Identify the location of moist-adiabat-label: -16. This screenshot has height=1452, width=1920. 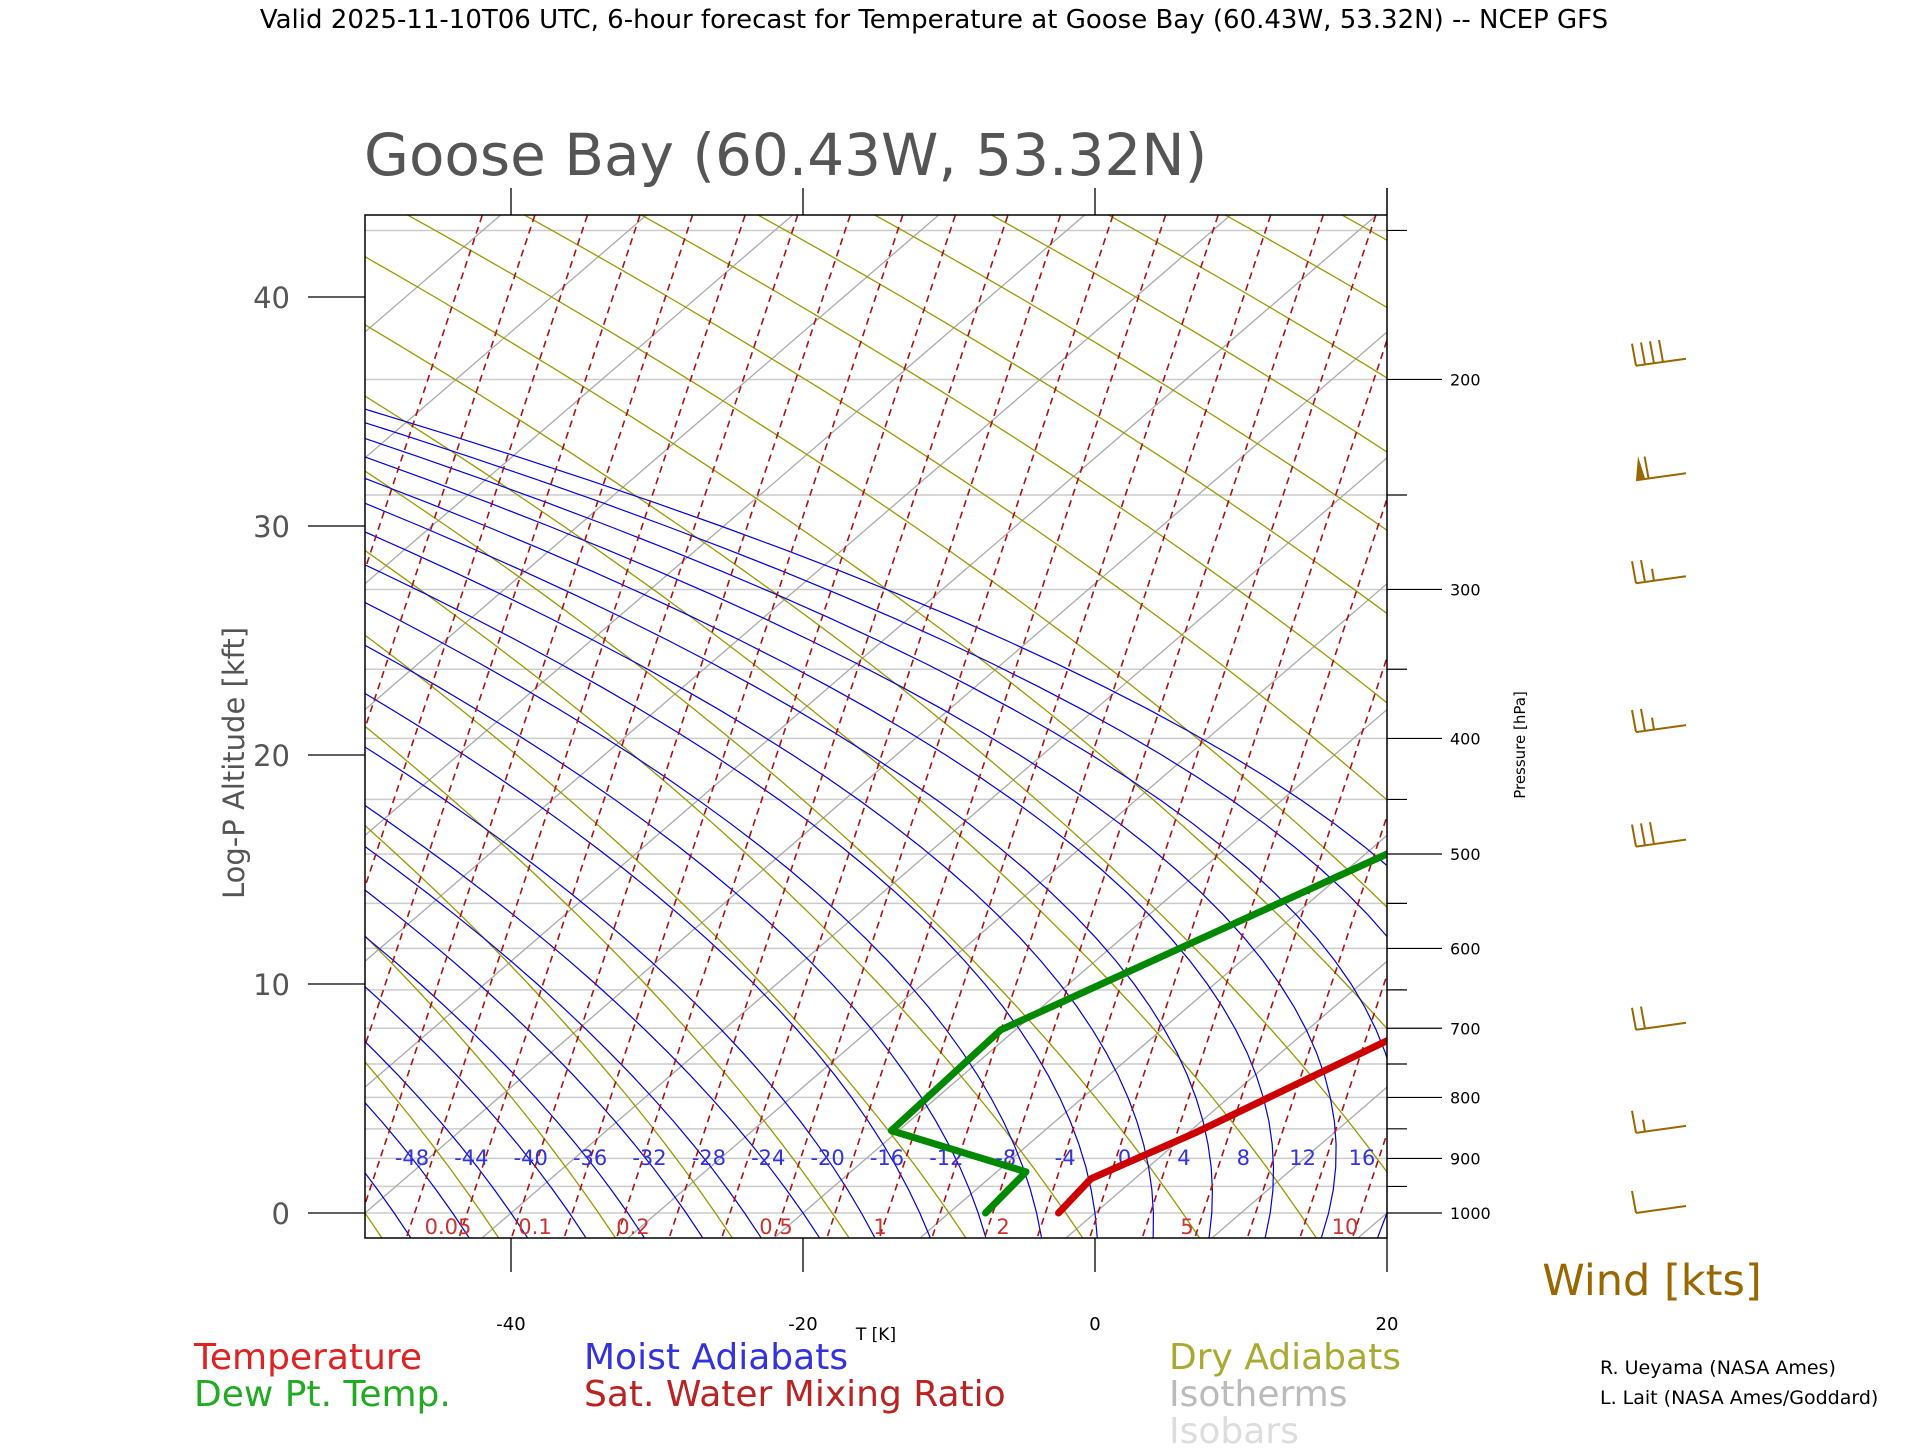
(887, 1158).